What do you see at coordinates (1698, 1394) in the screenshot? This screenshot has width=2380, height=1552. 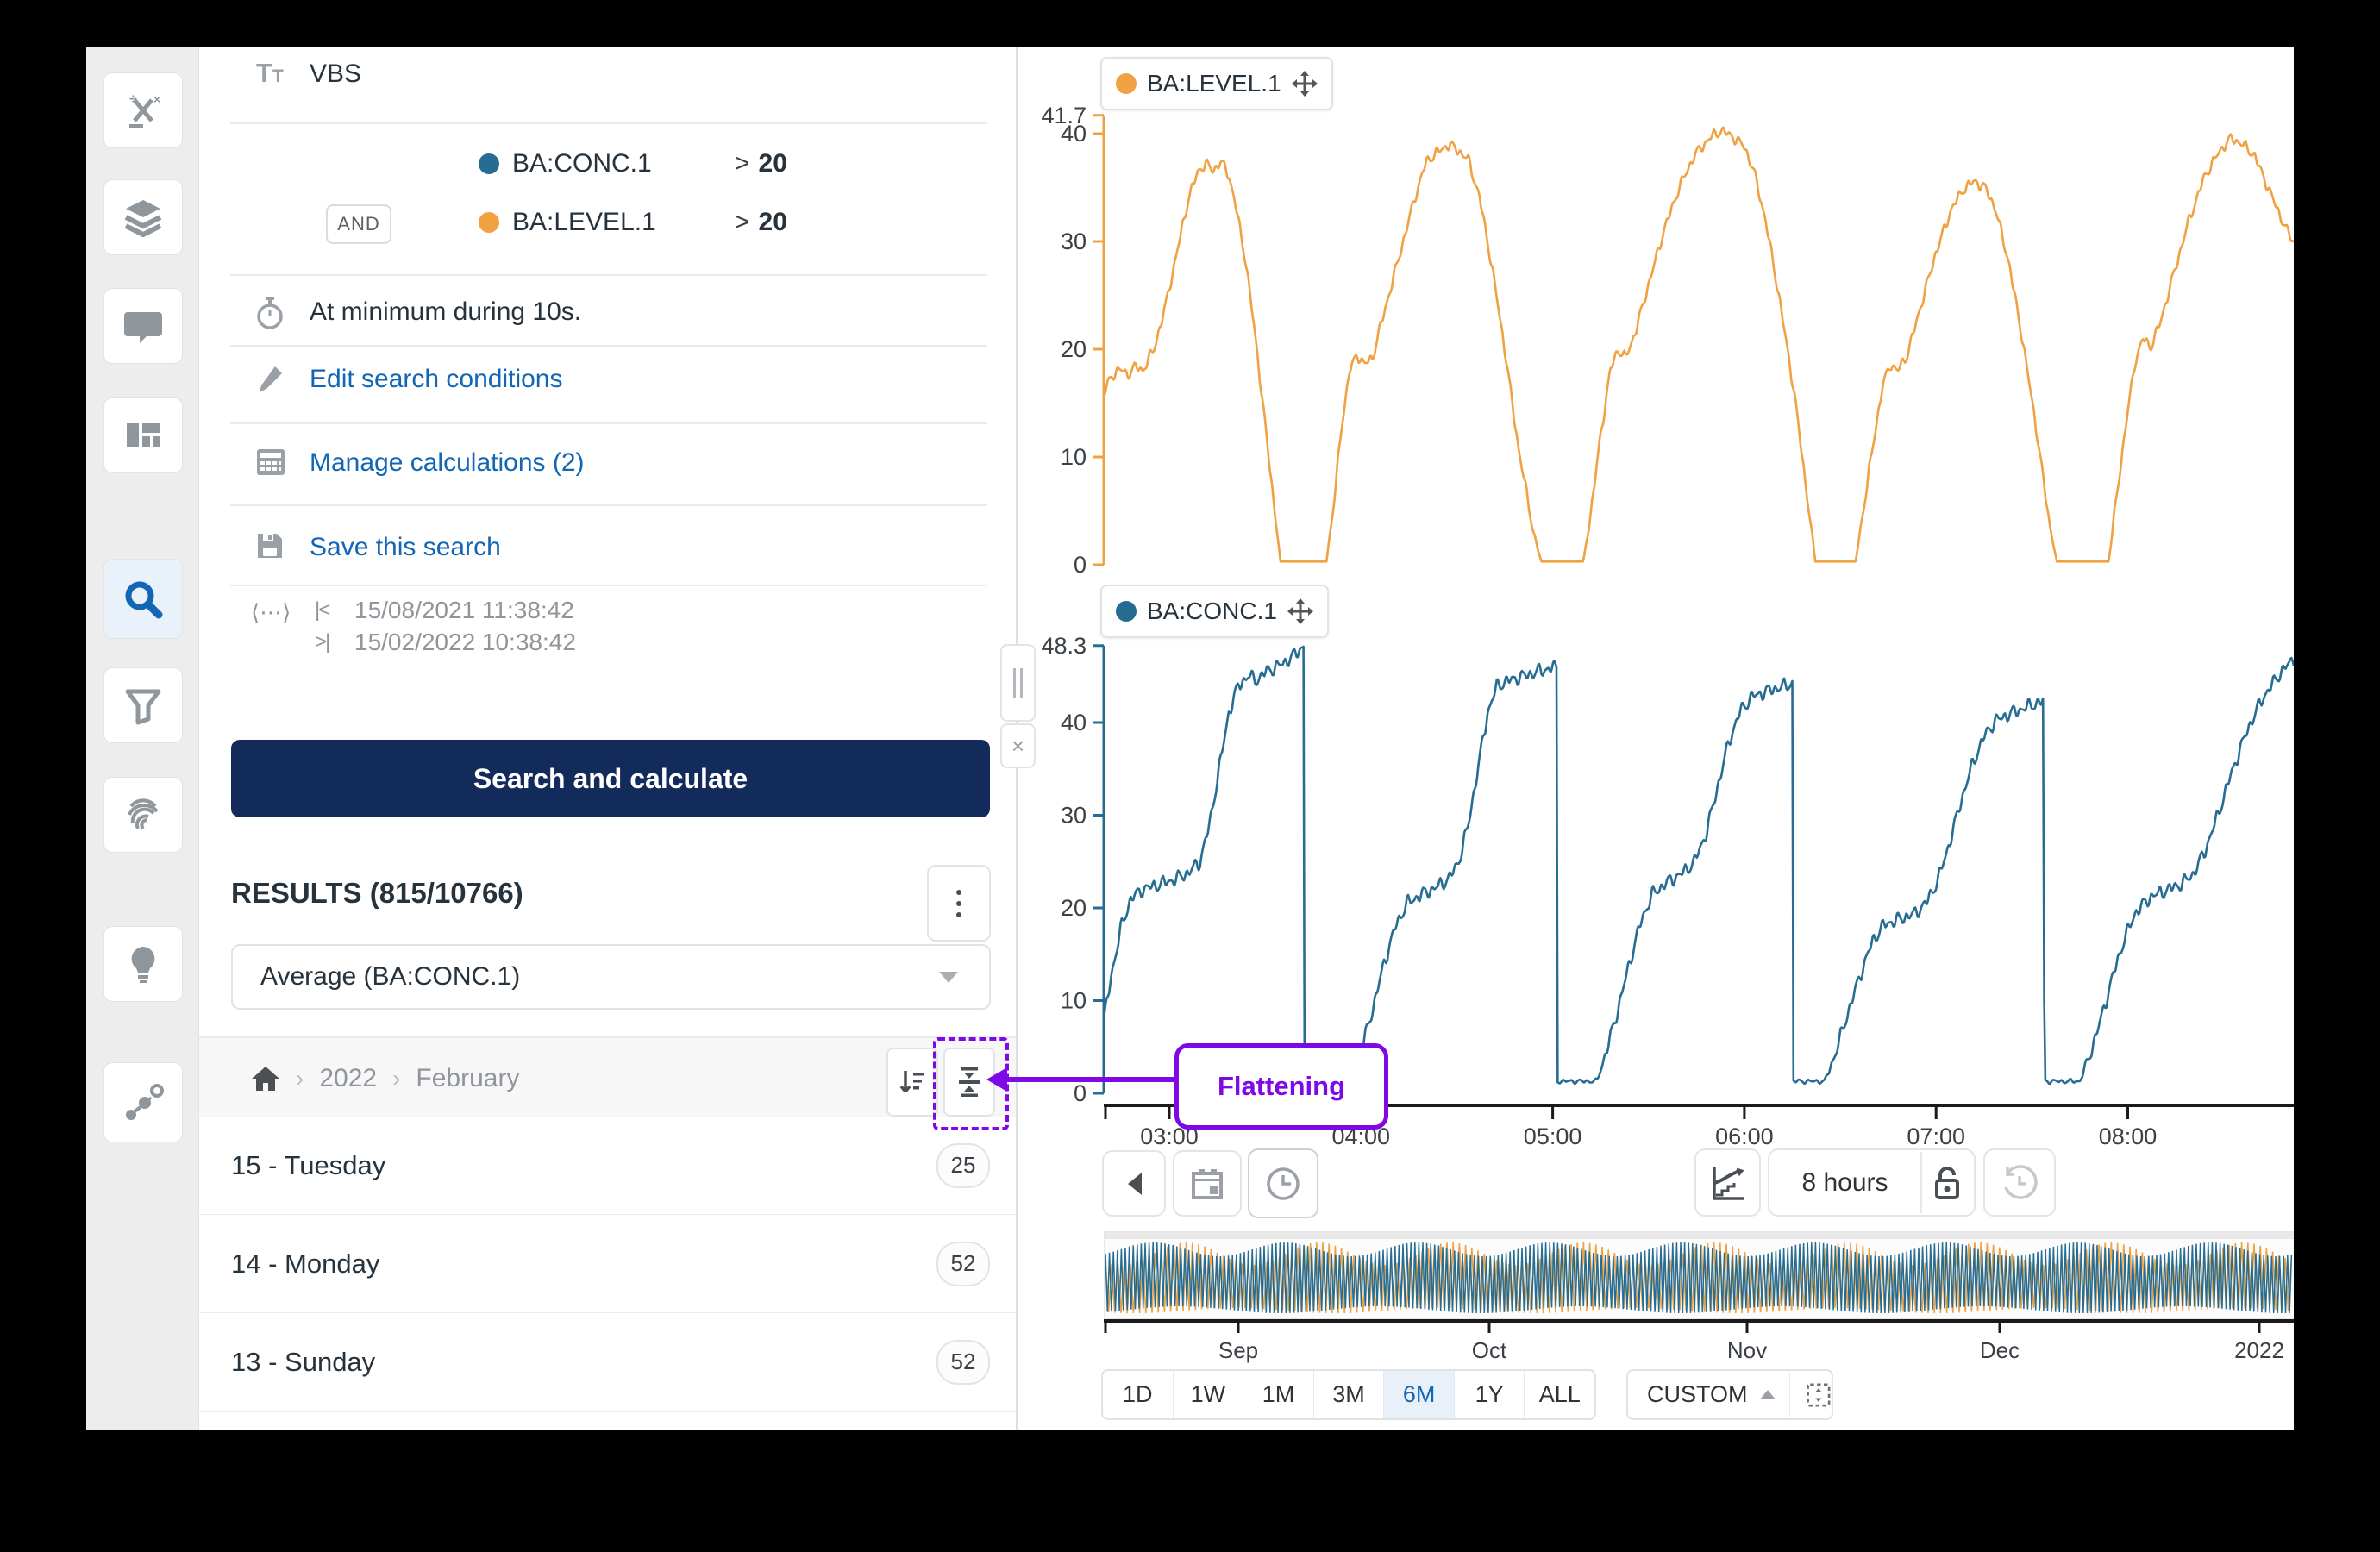 I see `custom-range-button: CUSTOM` at bounding box center [1698, 1394].